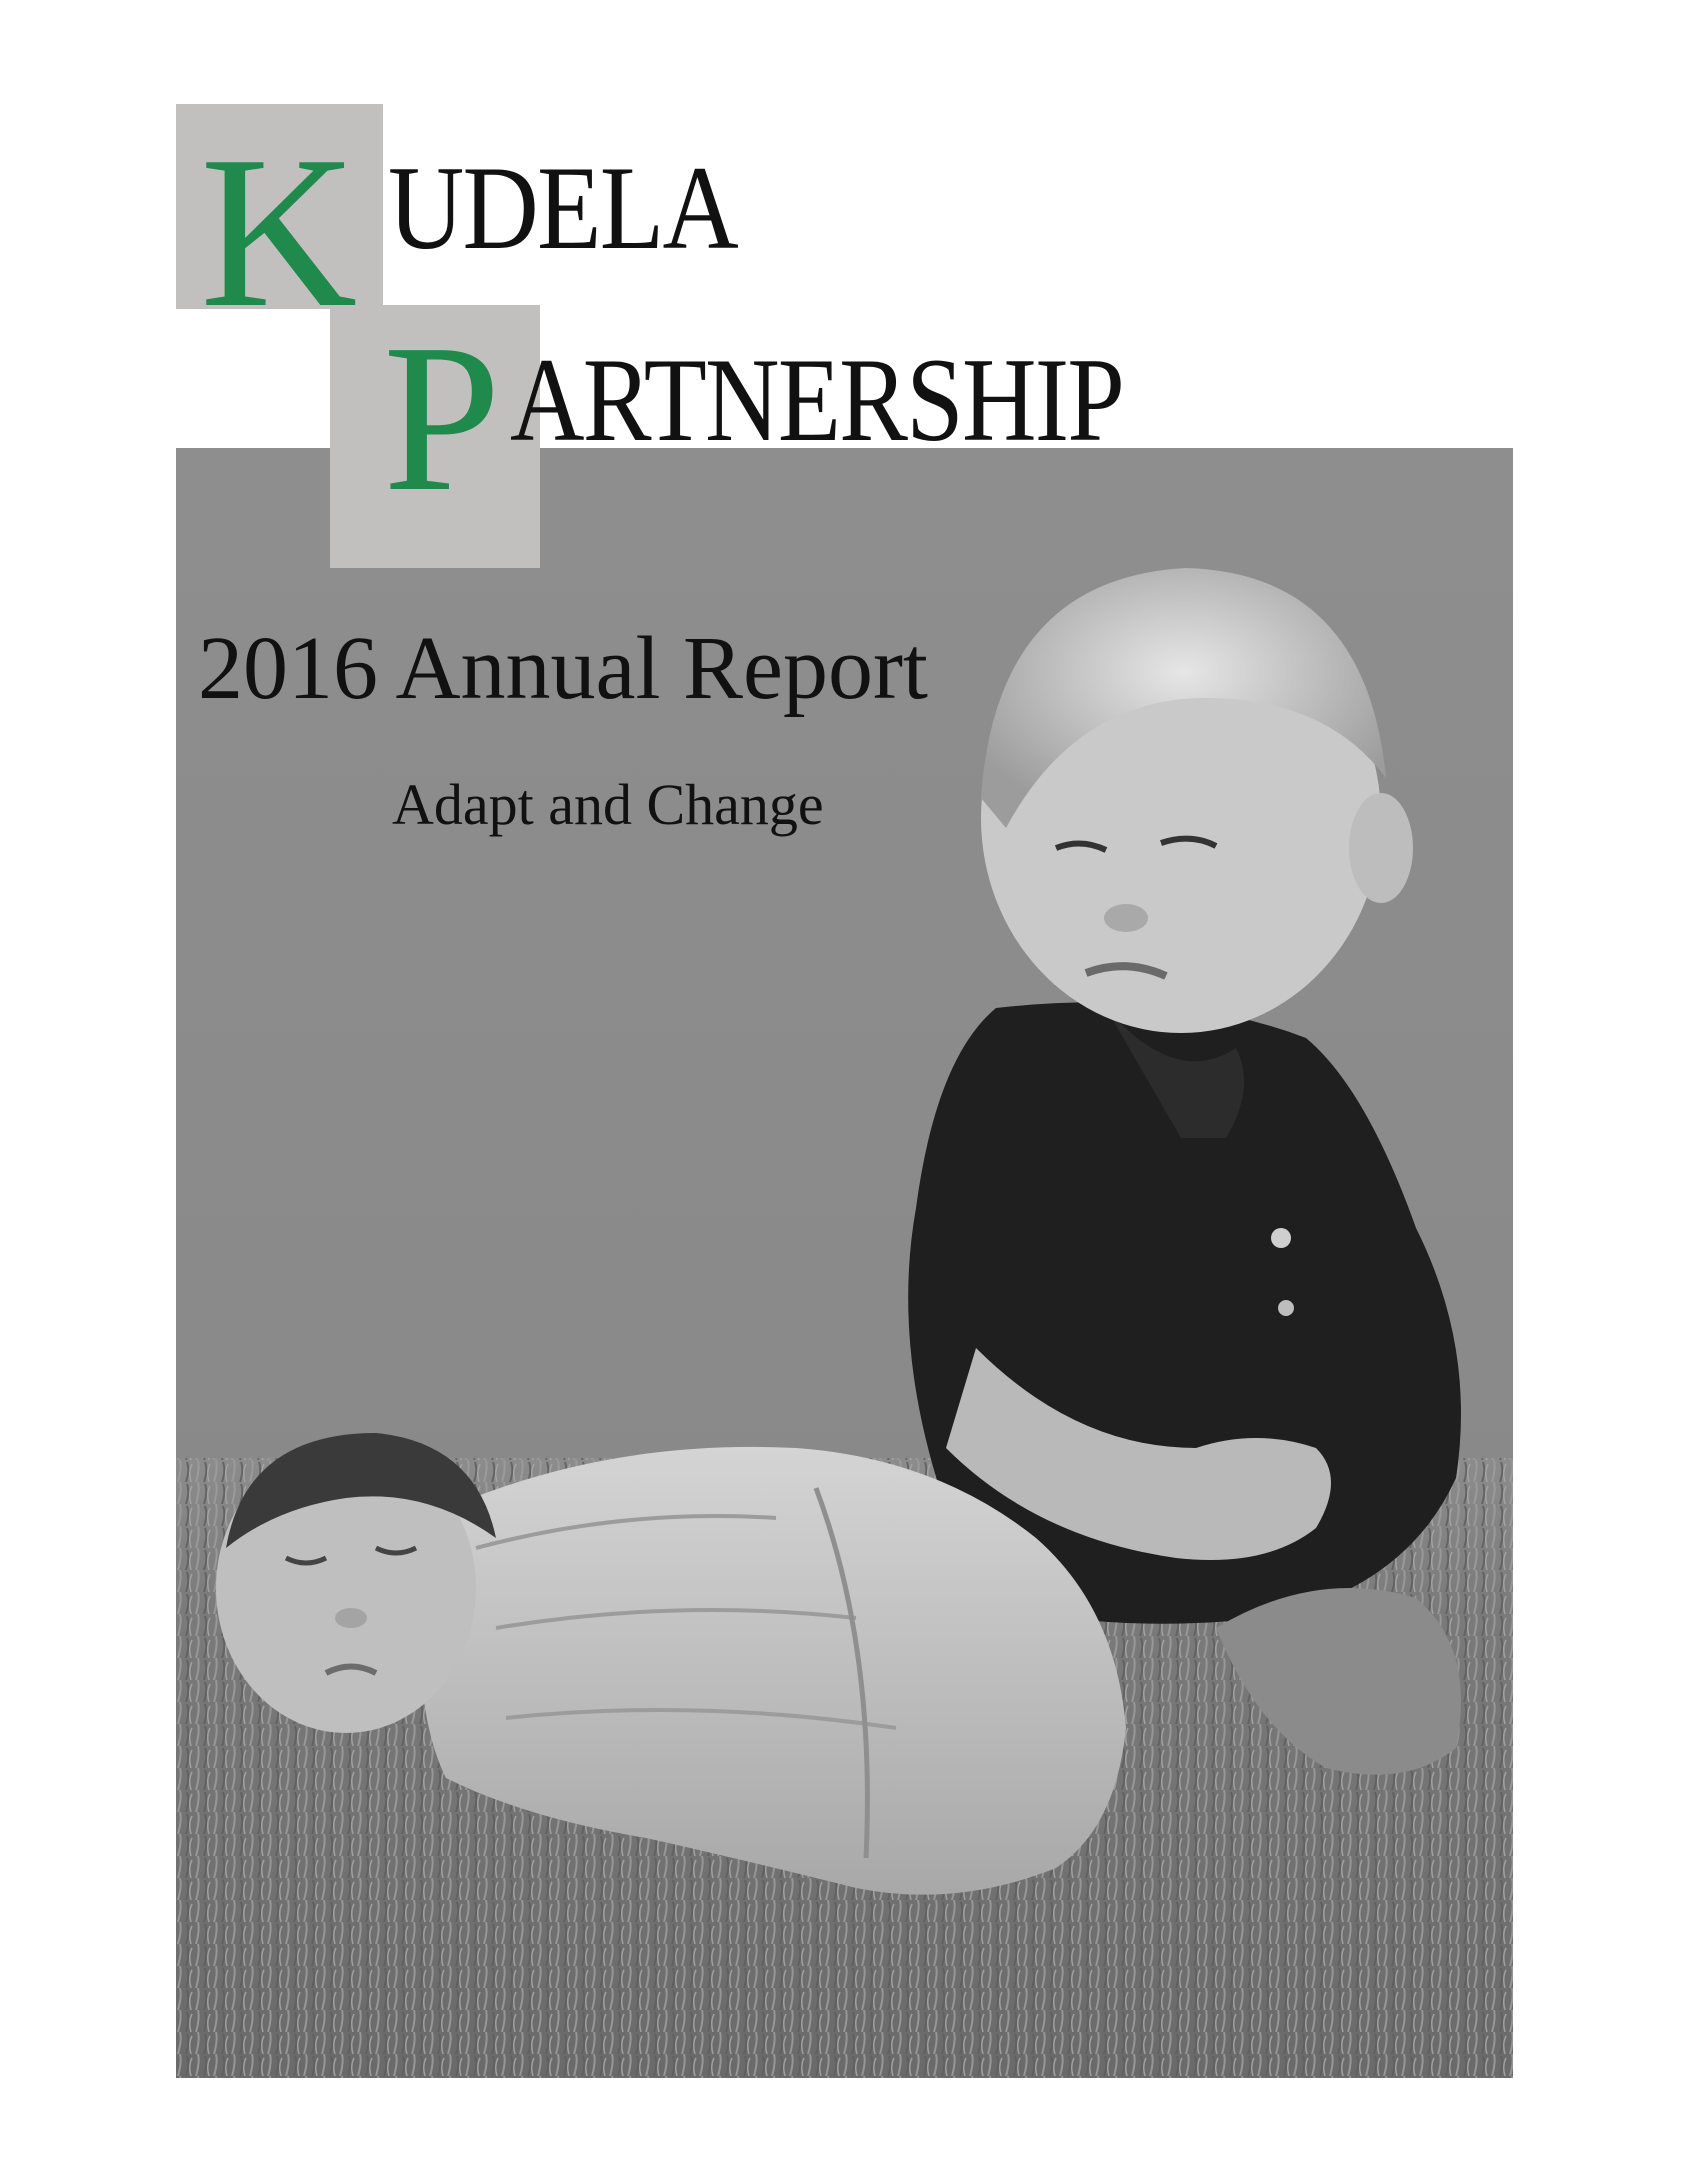 Image resolution: width=1692 pixels, height=2178 pixels. Describe the element at coordinates (442, 417) in the screenshot. I see `logo-initial-p: P` at that location.